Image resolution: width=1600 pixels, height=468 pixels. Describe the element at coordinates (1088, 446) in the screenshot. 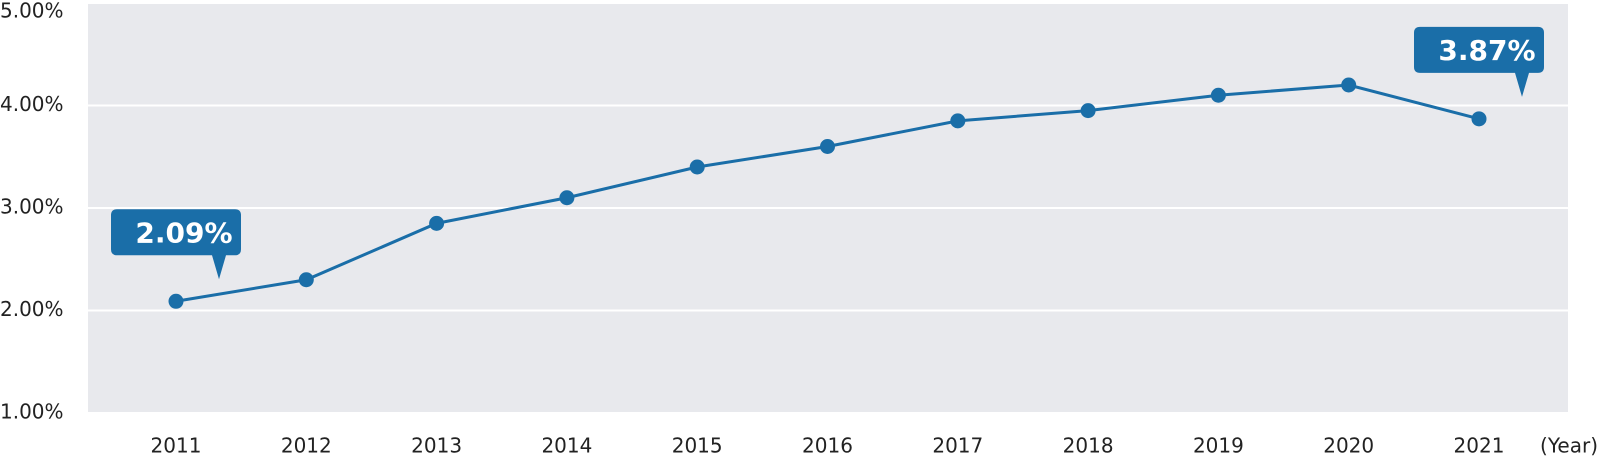

I see `x-tick-label: 2018` at that location.